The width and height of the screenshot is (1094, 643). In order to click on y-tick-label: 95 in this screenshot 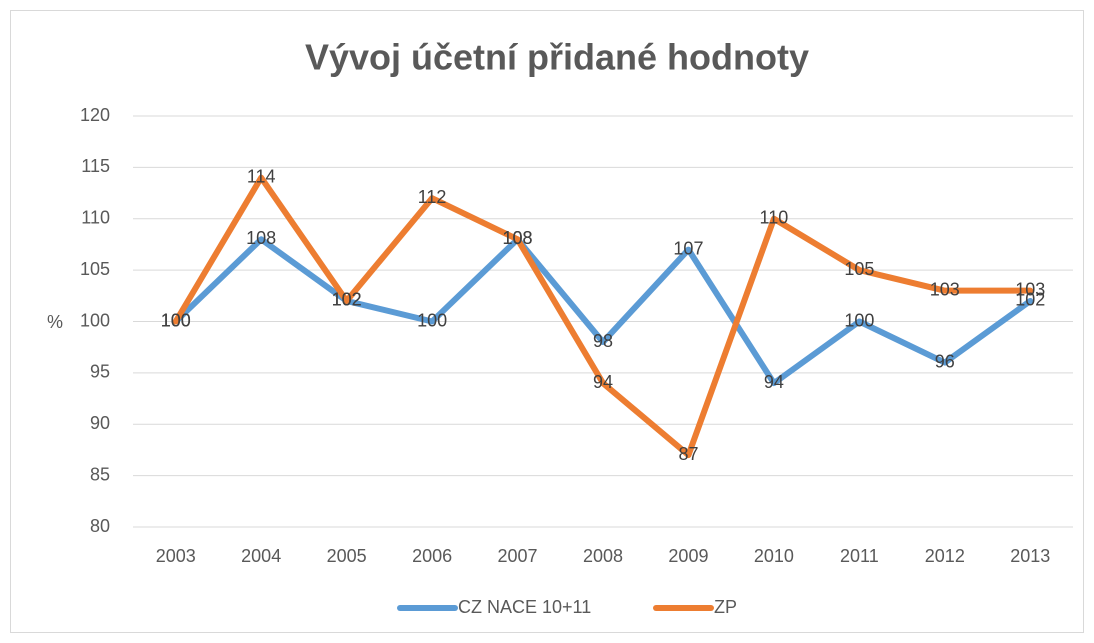, I will do `click(100, 372)`.